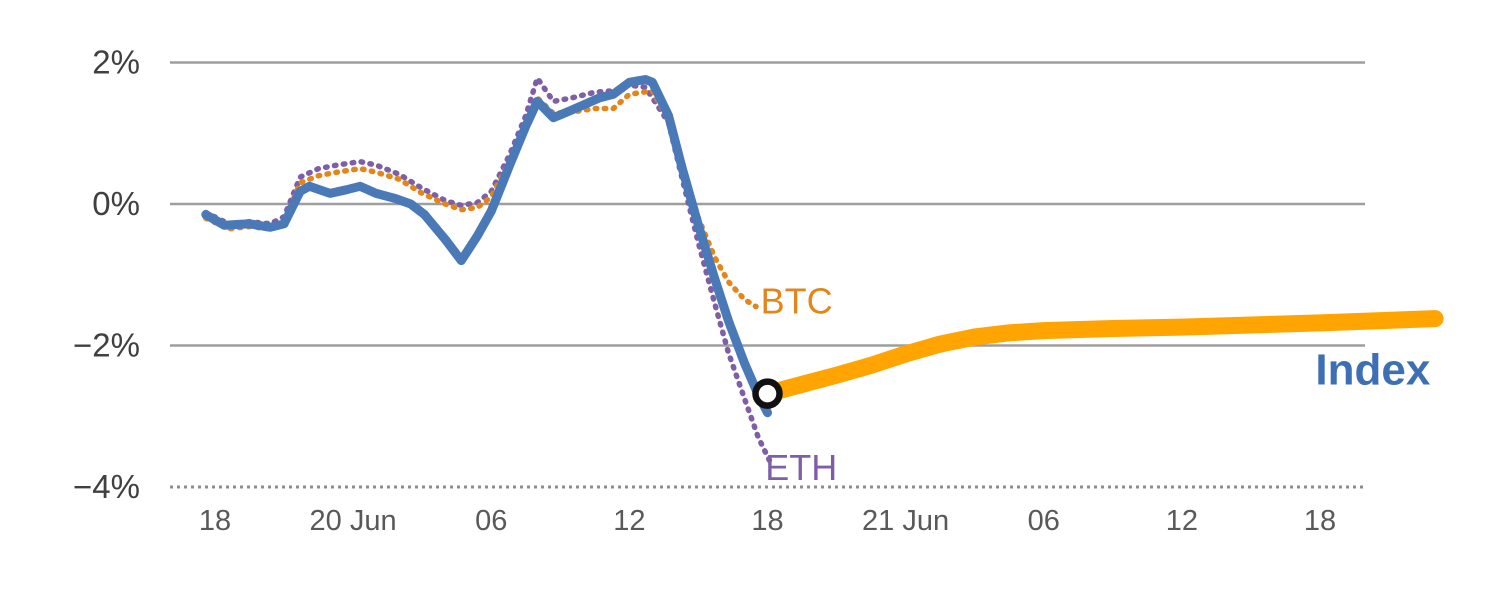  Describe the element at coordinates (1372, 369) in the screenshot. I see `series-label-index: Index` at that location.